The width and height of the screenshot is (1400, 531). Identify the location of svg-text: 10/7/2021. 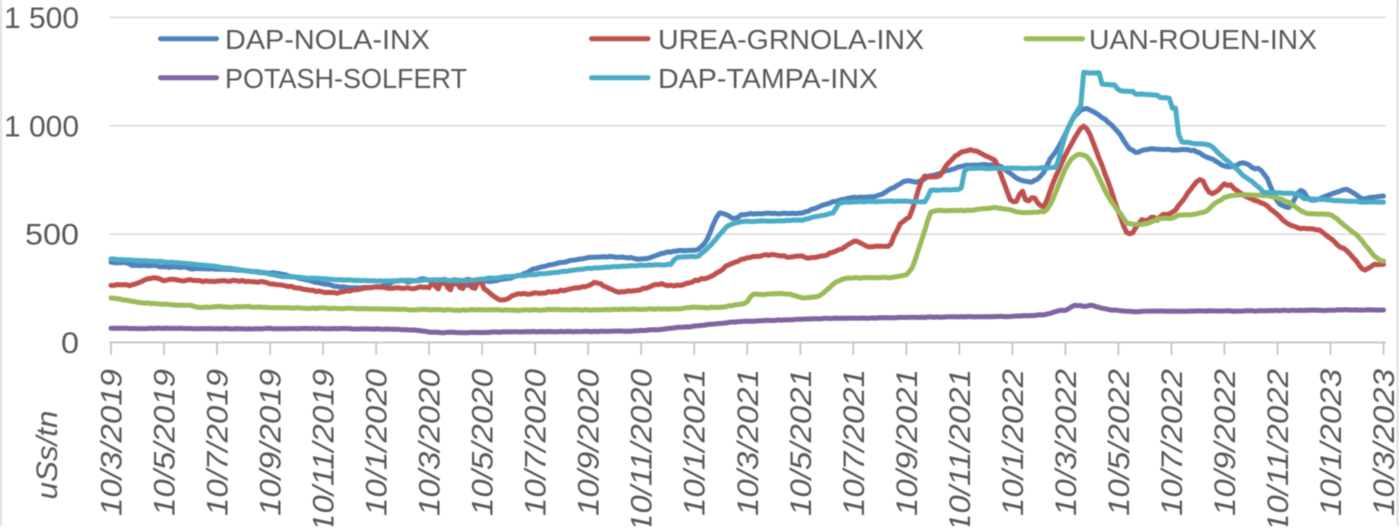
(854, 442).